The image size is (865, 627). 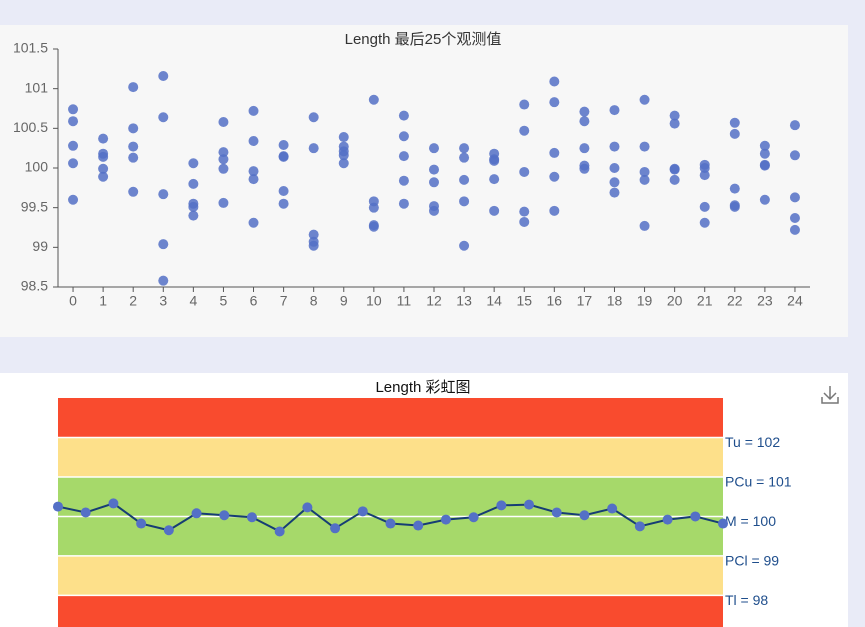 What do you see at coordinates (314, 301) in the screenshot?
I see `x-tick-label: 8` at bounding box center [314, 301].